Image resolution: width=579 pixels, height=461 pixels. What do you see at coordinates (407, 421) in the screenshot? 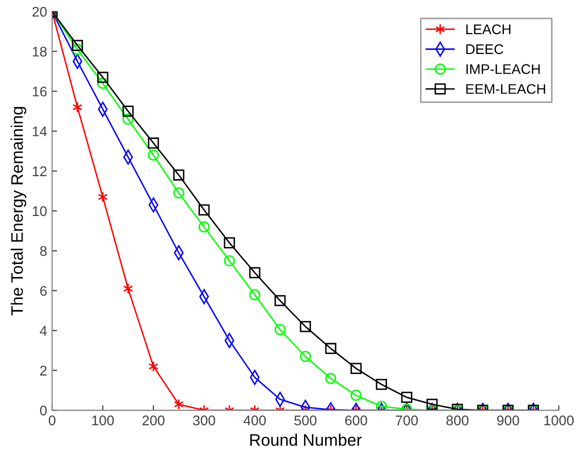
I see `x-tick-label: 700` at bounding box center [407, 421].